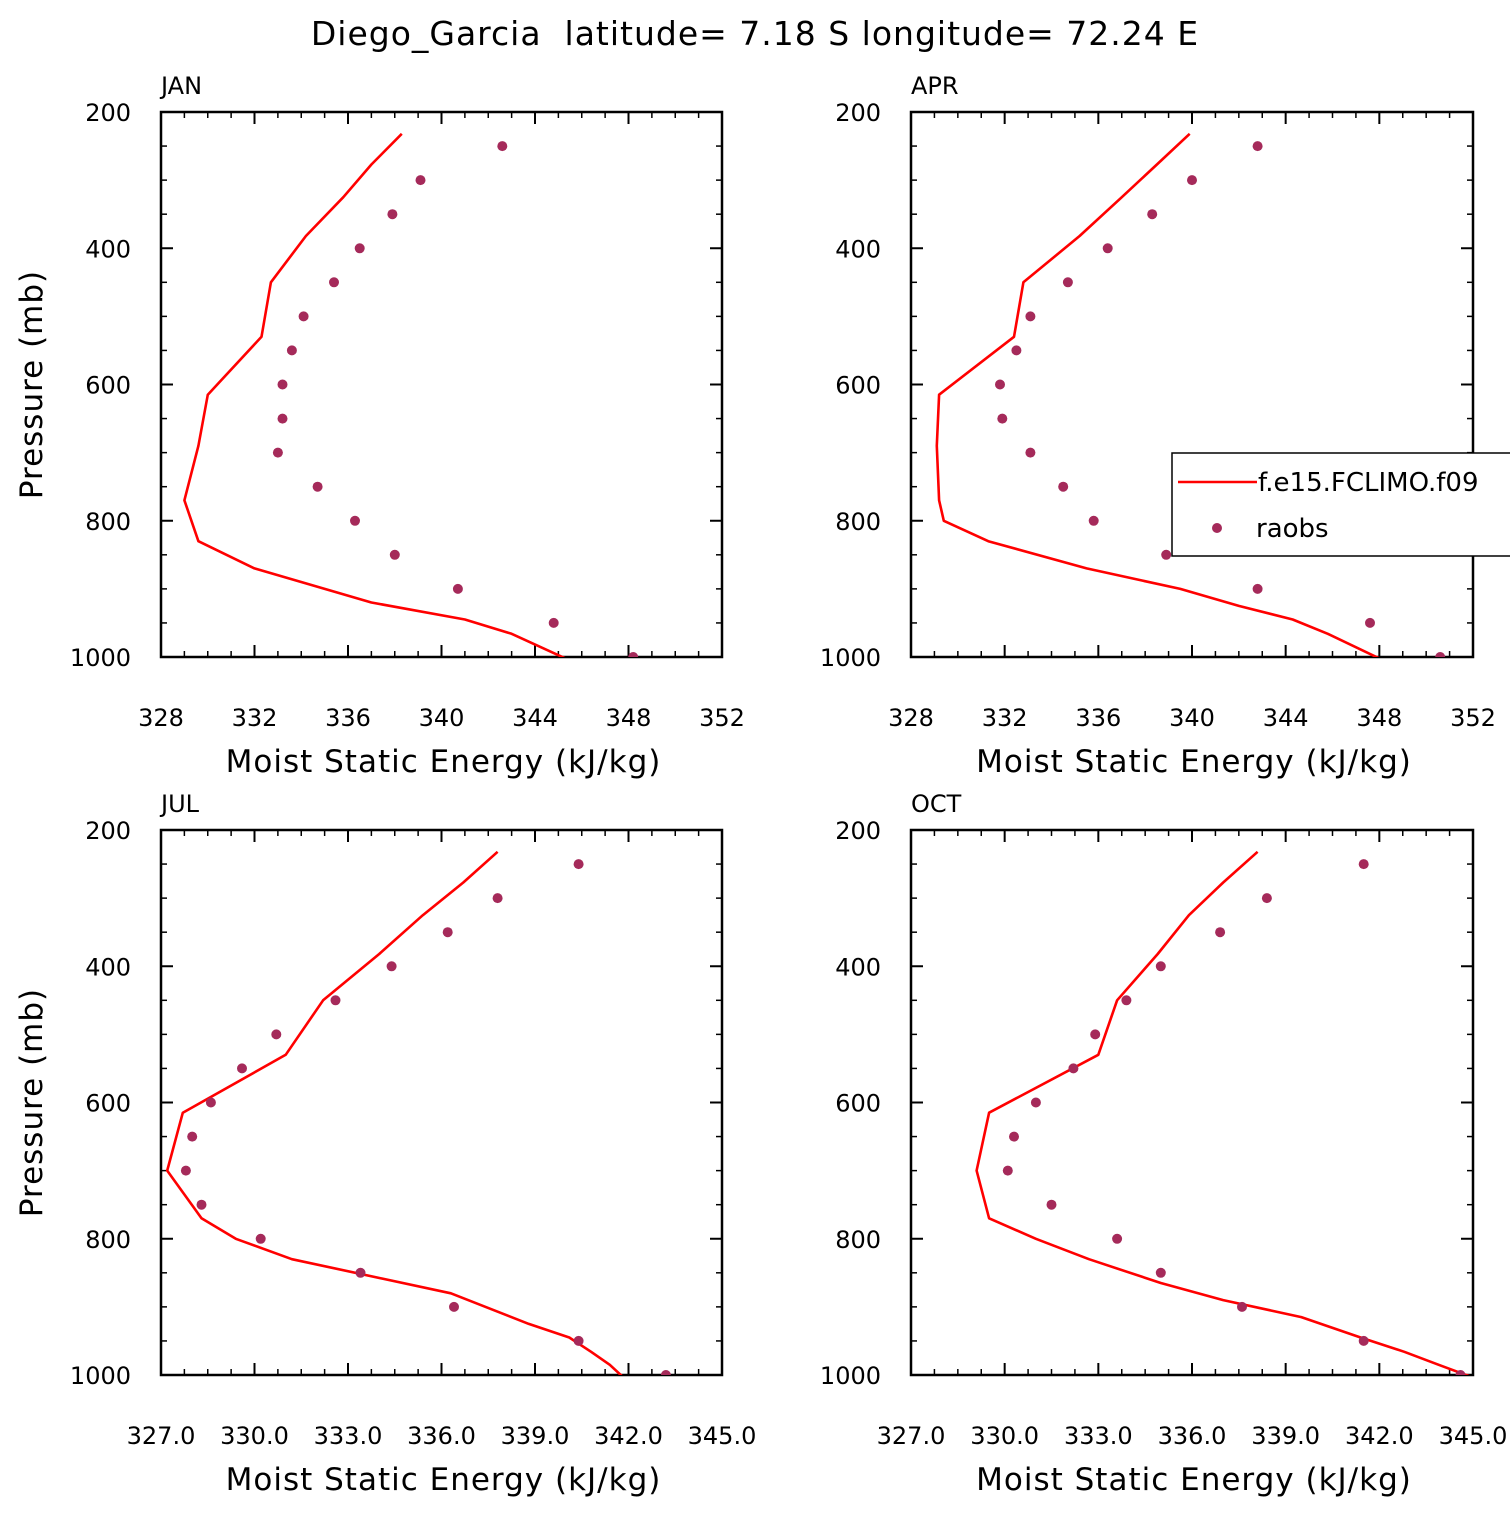 The image size is (1510, 1515). What do you see at coordinates (935, 86) in the screenshot?
I see `panel-label: APR` at bounding box center [935, 86].